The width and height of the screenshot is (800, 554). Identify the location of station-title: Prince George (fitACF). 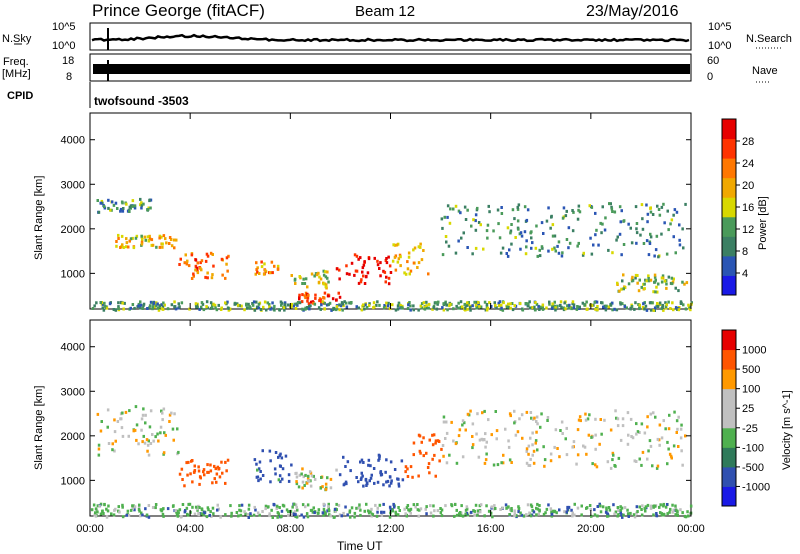
(178, 10).